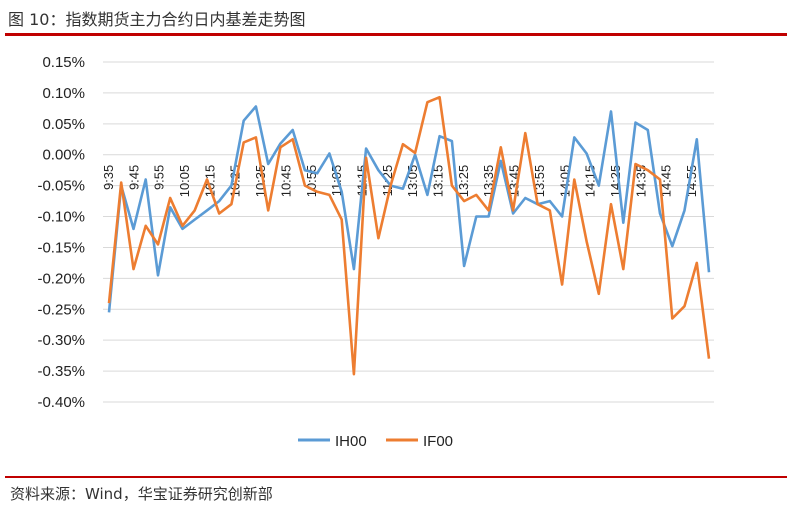 This screenshot has width=792, height=510. Describe the element at coordinates (61, 186) in the screenshot. I see `y-tick-label: -0.05%` at that location.